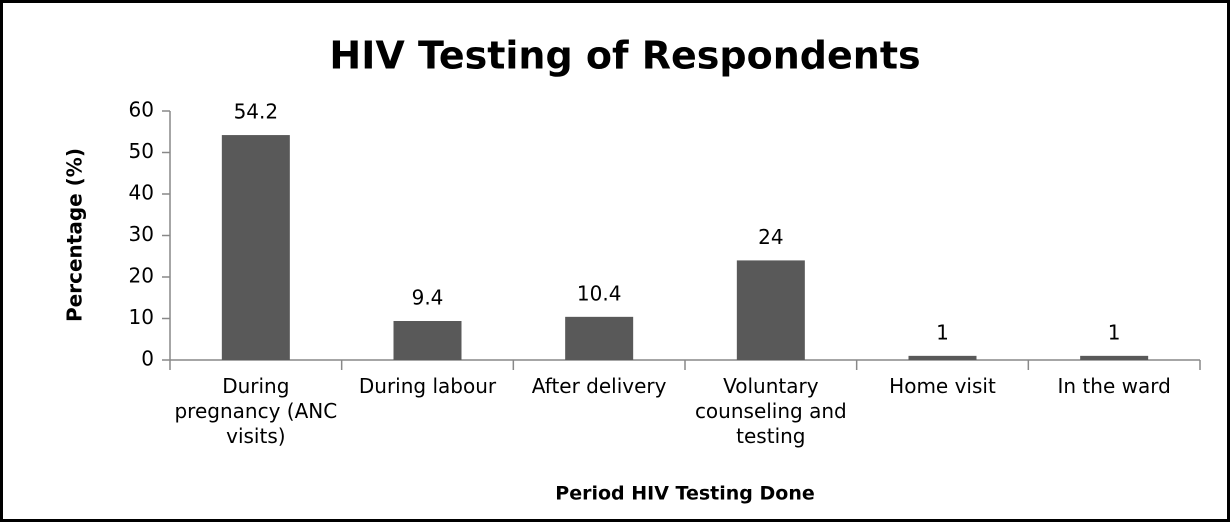 The image size is (1230, 522). Describe the element at coordinates (624, 56) in the screenshot. I see `chart-title: HIV Testing of Respondents` at that location.